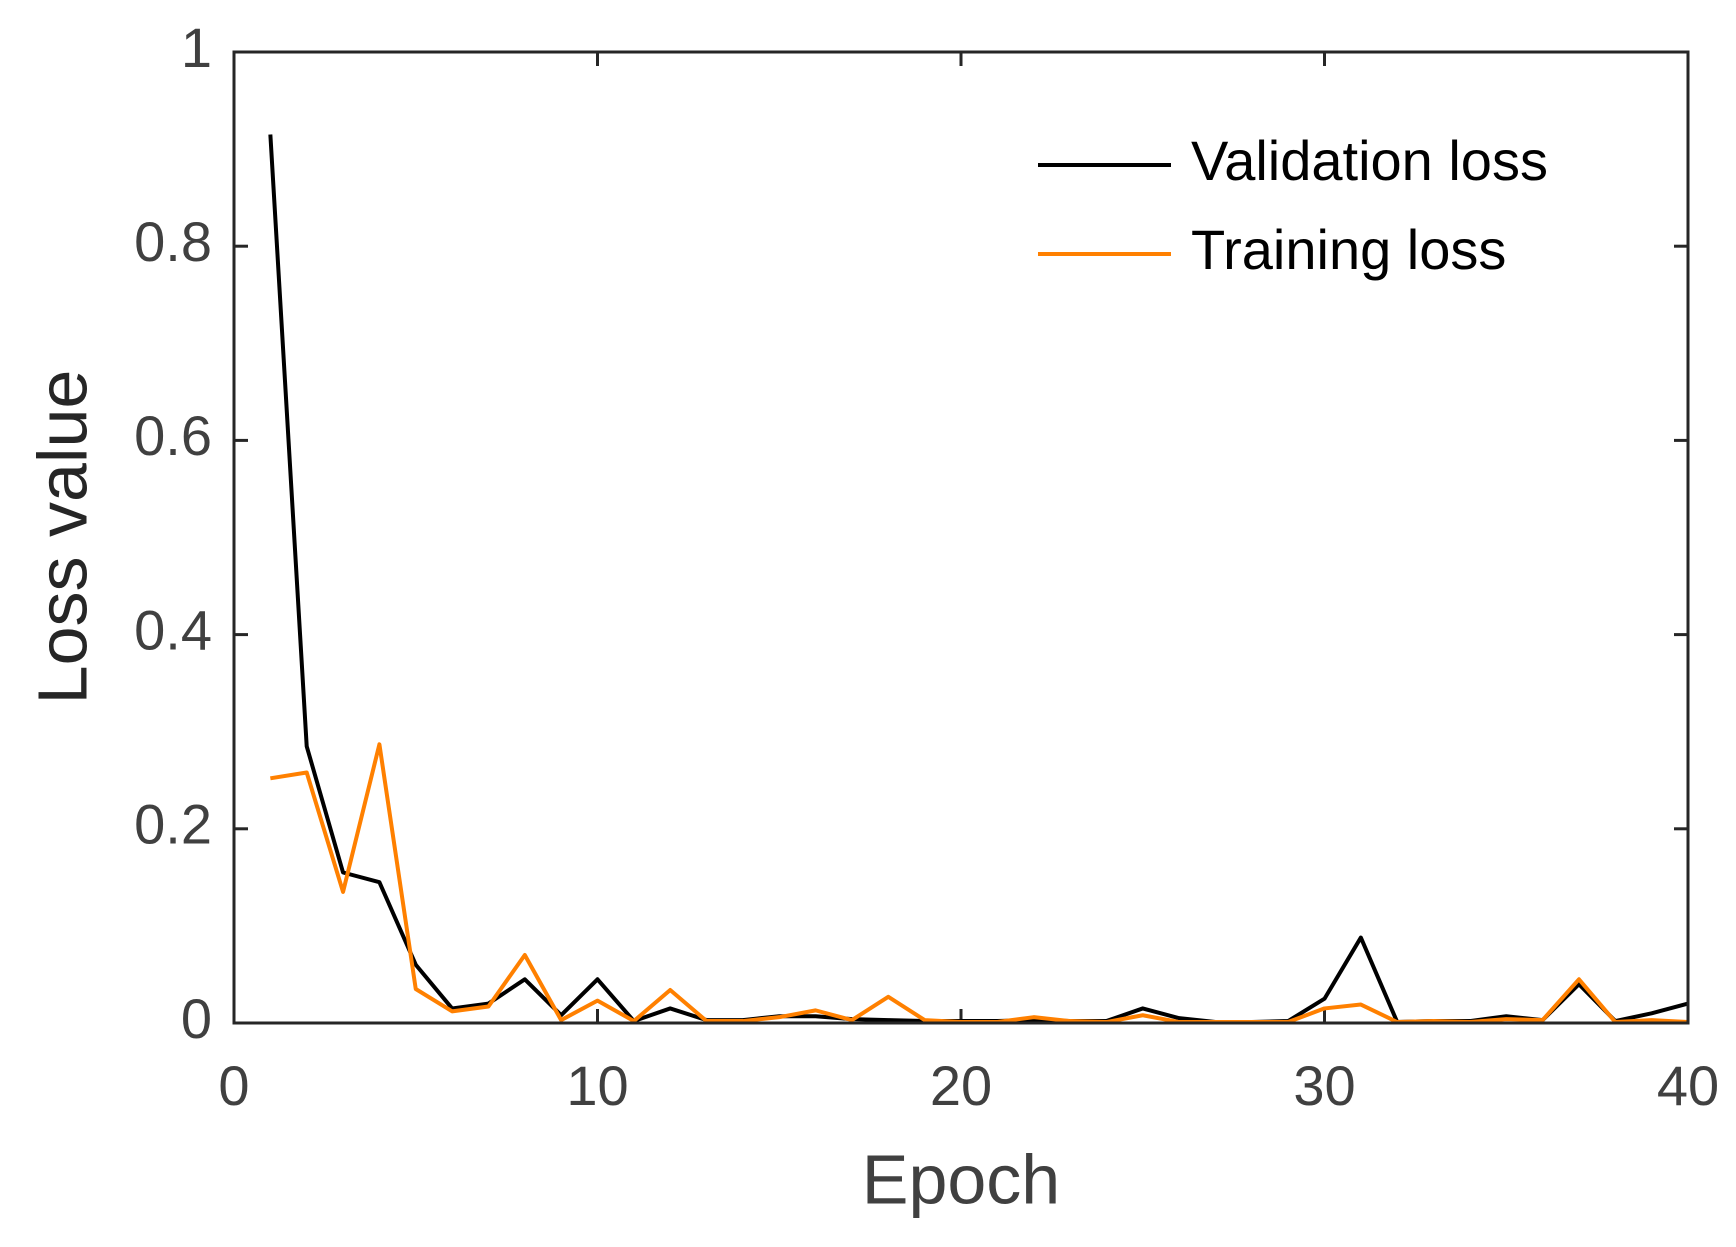  Describe the element at coordinates (173, 435) in the screenshot. I see `y-tick-label: 0.6` at that location.